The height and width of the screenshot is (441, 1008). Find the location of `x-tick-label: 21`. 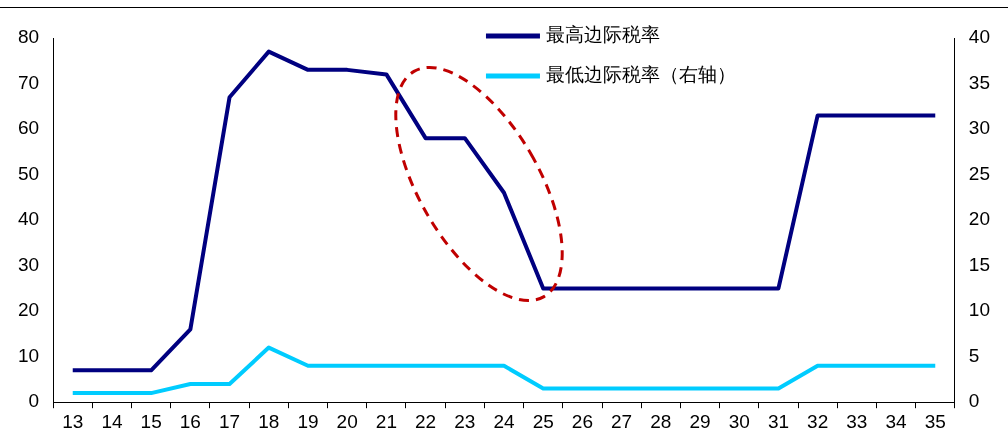

x-tick-label: 21 is located at coordinates (386, 421).